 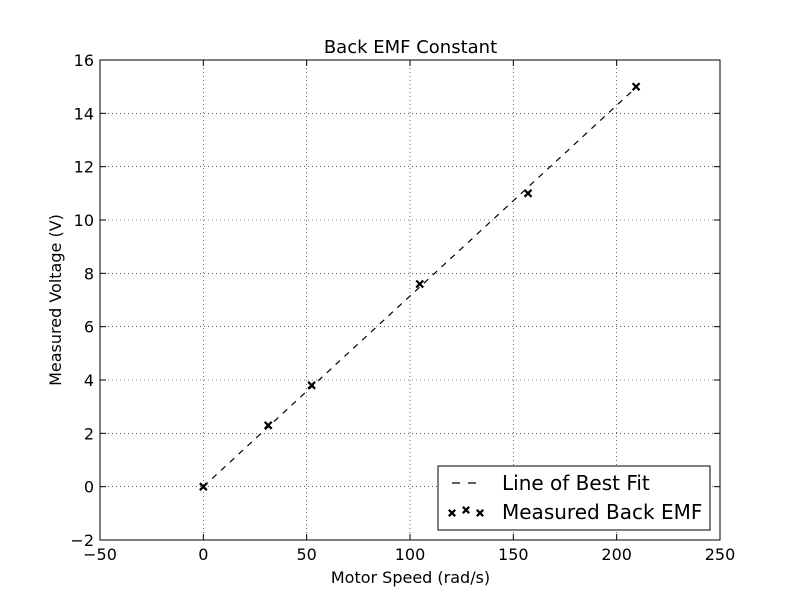 What do you see at coordinates (89, 273) in the screenshot?
I see `y-tick-label: 8` at bounding box center [89, 273].